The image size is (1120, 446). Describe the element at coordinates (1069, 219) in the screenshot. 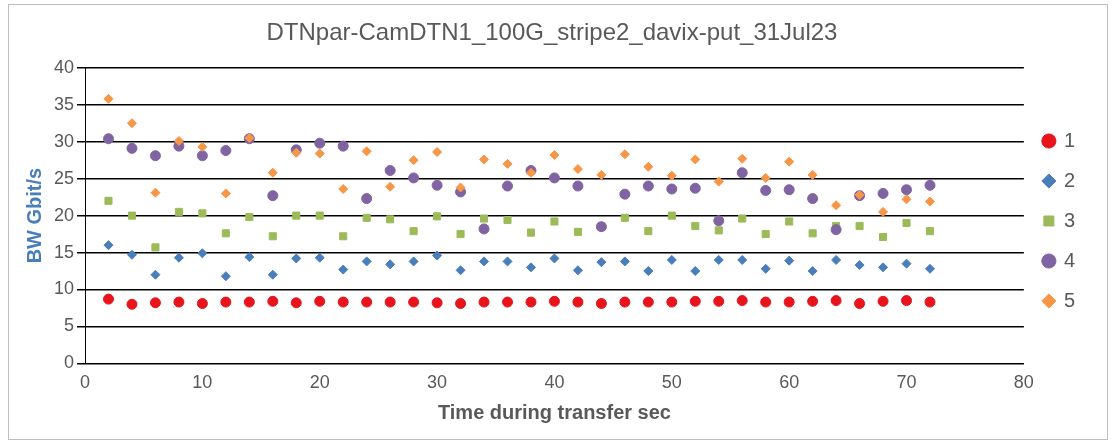

I see `legend-label: 3` at that location.